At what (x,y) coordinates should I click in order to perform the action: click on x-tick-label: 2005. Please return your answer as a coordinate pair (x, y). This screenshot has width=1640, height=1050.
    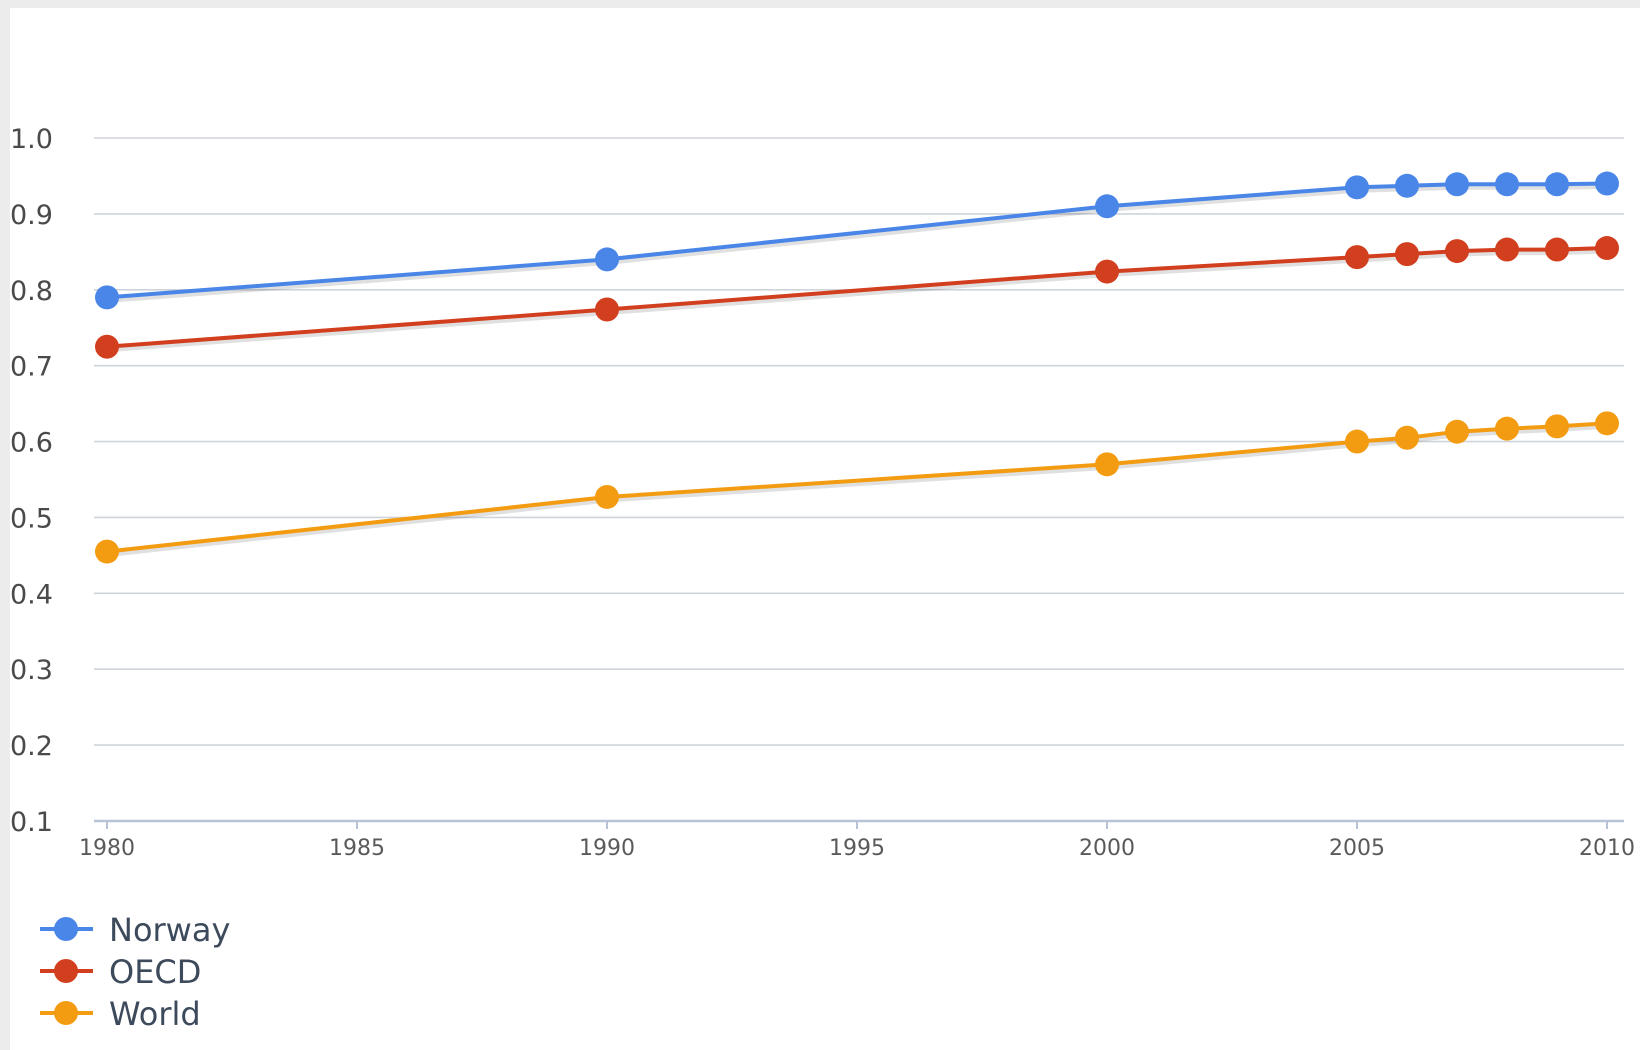
    Looking at the image, I should click on (1357, 848).